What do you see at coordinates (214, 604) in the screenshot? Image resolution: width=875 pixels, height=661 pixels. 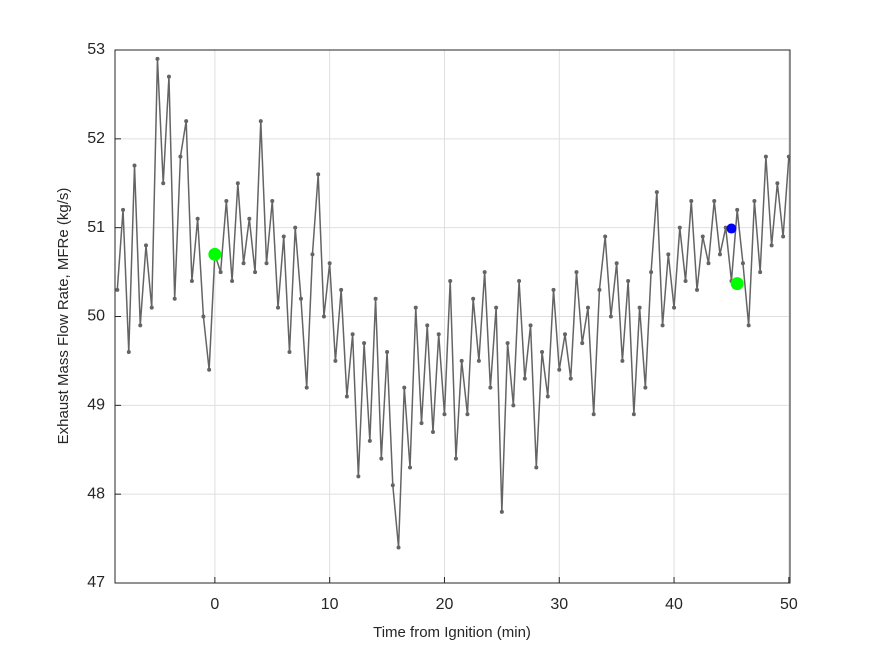 I see `x-tick-label: 0` at bounding box center [214, 604].